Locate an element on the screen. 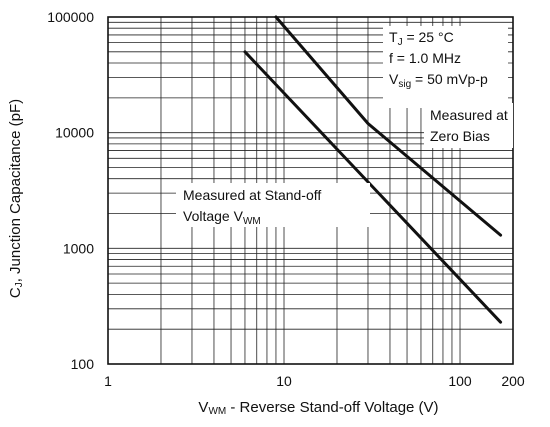  condition-tj: TJ = 25 °C is located at coordinates (421, 38).